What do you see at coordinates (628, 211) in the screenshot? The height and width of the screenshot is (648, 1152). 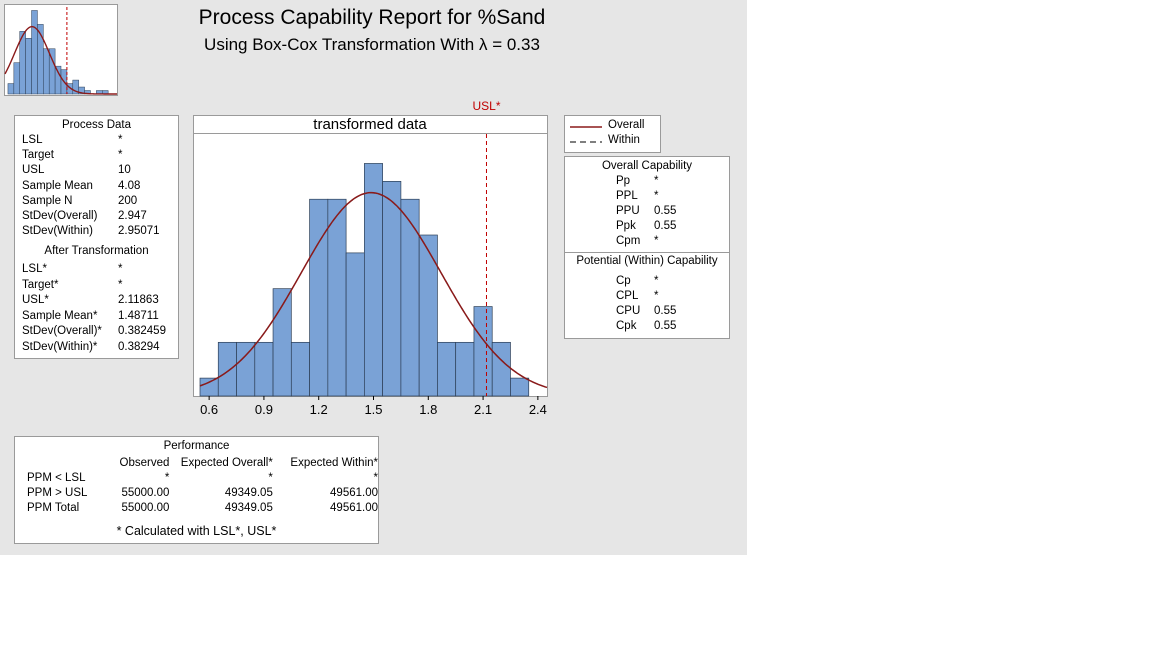 I see `overall-capability-label: PPU` at bounding box center [628, 211].